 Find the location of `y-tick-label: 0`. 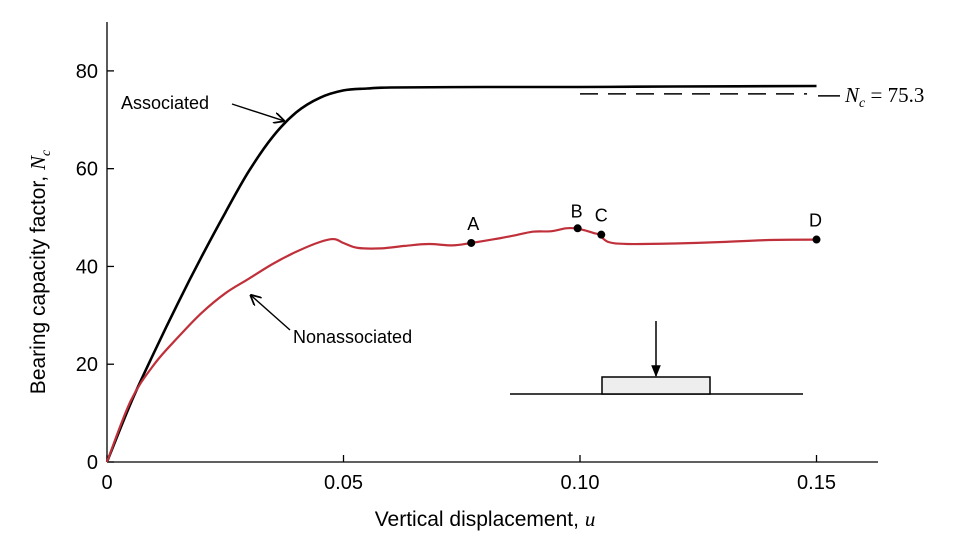

y-tick-label: 0 is located at coordinates (92, 463).